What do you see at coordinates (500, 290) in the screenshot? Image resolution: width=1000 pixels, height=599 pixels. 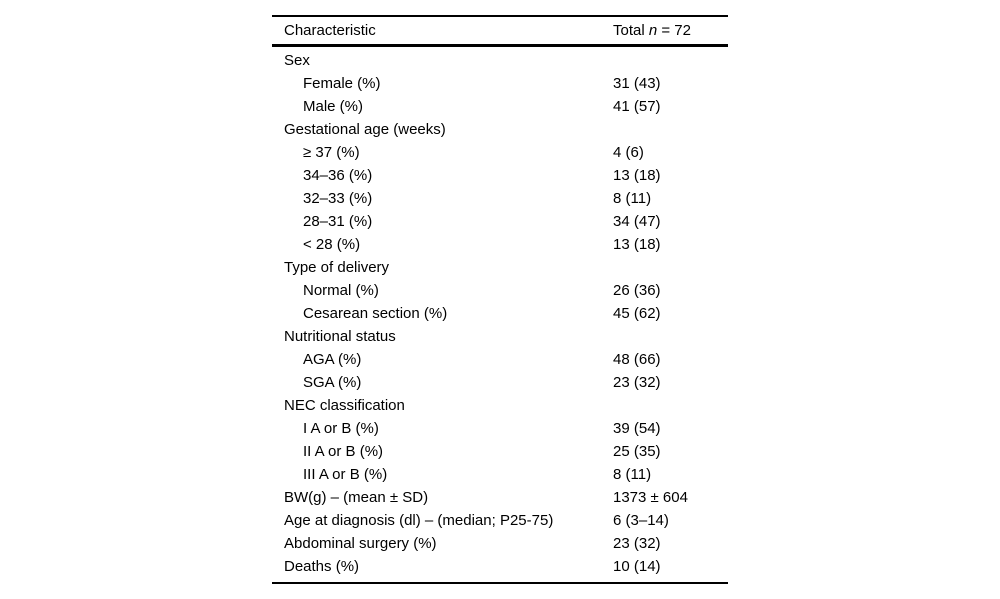 I see `table-row: Normal (%) 26 (36)` at bounding box center [500, 290].